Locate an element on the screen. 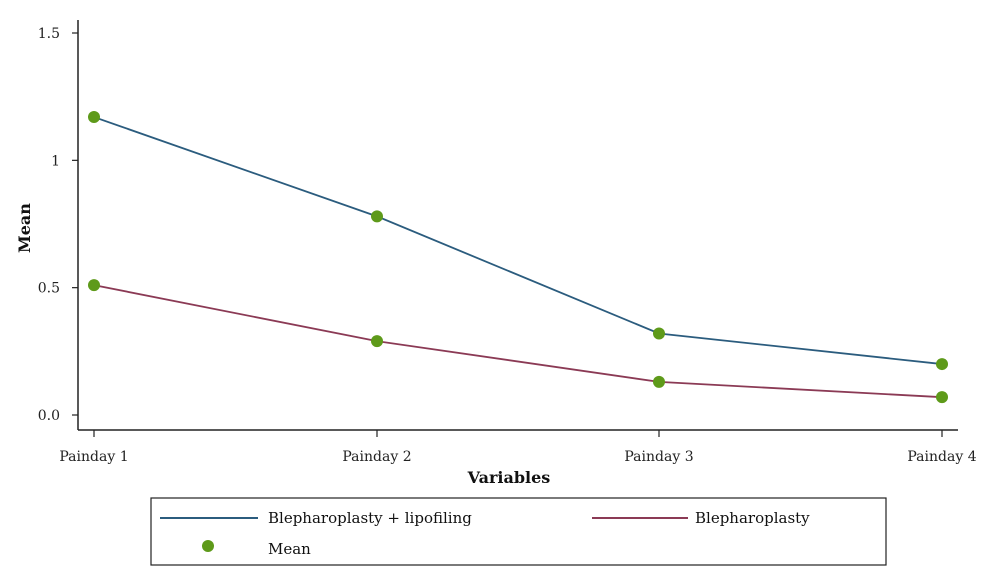  x-tick-label: Painday 2 is located at coordinates (376, 457).